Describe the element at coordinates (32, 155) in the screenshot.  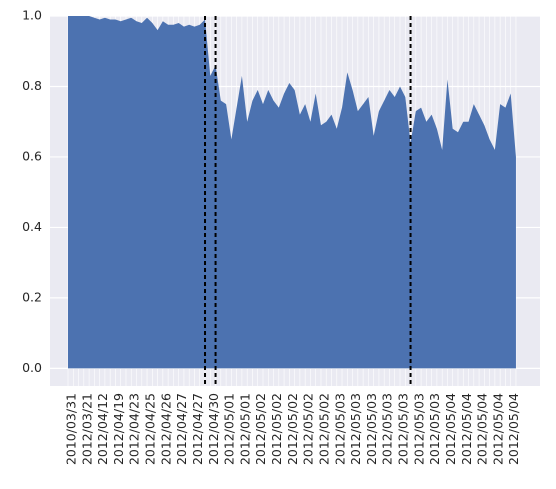
I see `y-tick-label: 0.6` at that location.